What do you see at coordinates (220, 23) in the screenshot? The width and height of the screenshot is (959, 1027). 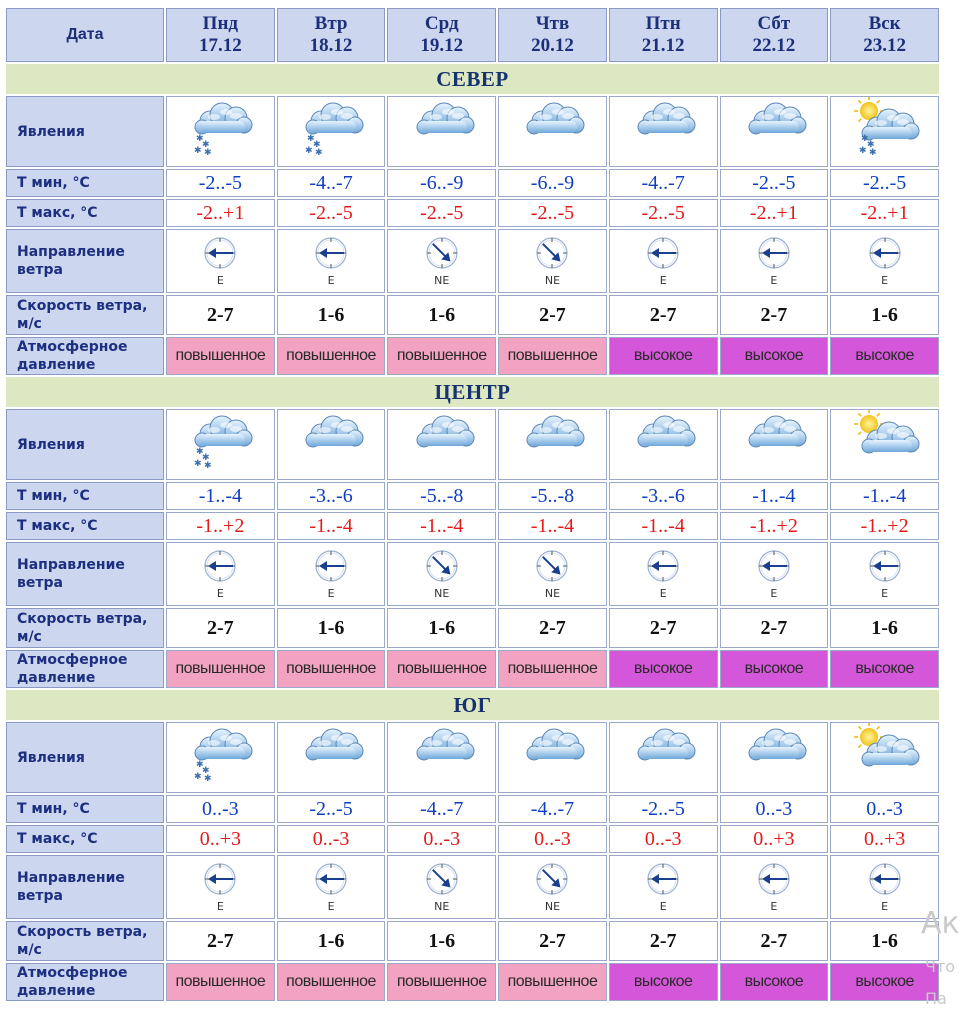 I see `day-of-week: Пнд` at bounding box center [220, 23].